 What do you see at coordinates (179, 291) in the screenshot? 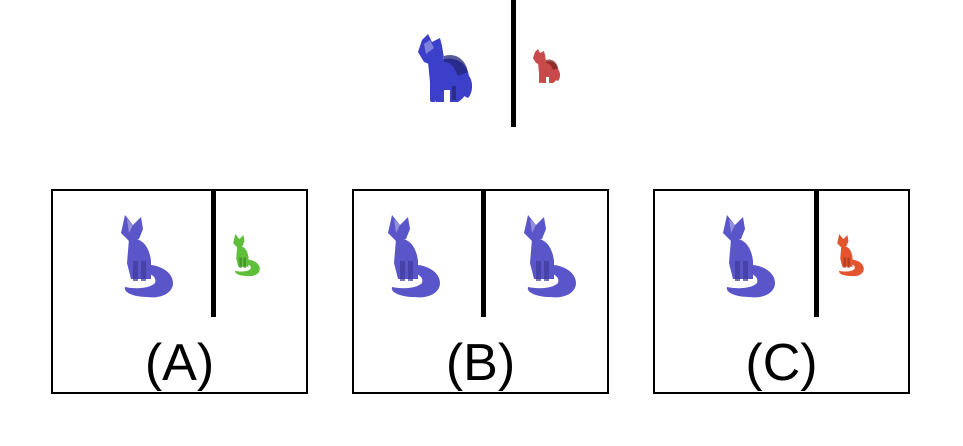
I see `option-a: (A)` at bounding box center [179, 291].